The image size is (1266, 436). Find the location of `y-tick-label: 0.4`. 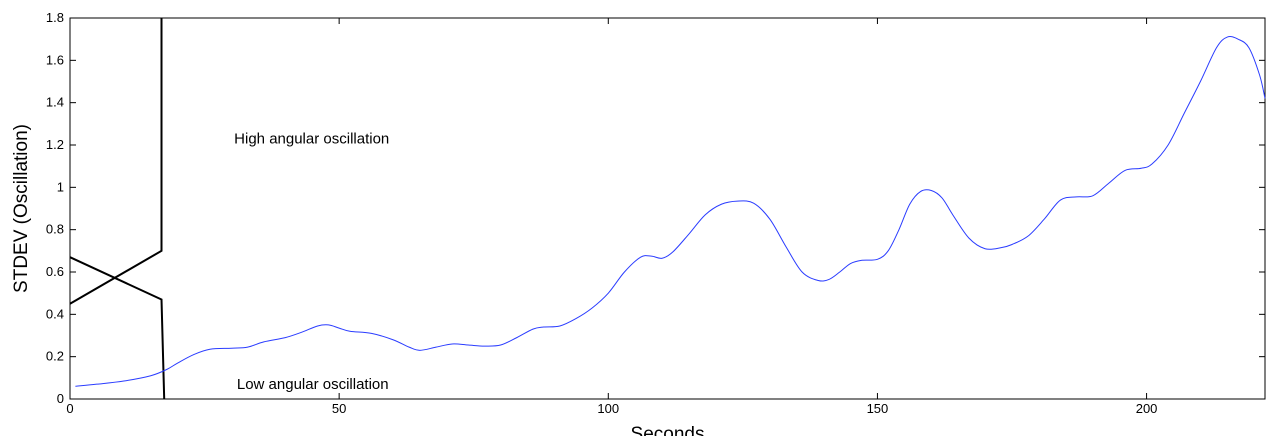

y-tick-label: 0.4 is located at coordinates (55, 313).